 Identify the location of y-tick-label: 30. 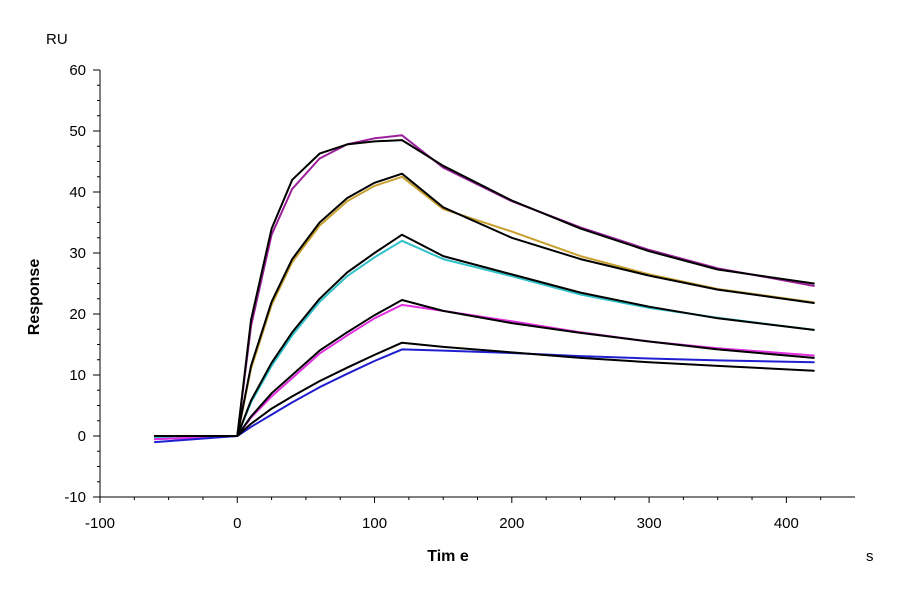
(77, 253).